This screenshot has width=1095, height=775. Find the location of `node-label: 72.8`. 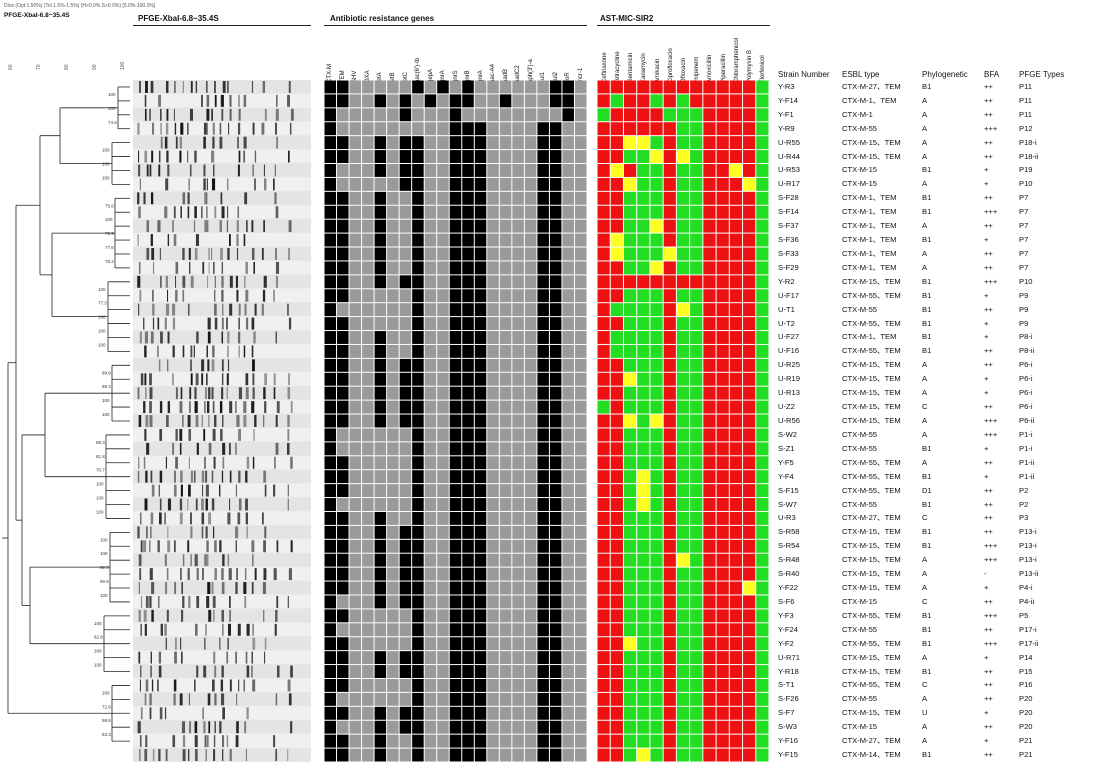

node-label: 72.8 is located at coordinates (106, 706).